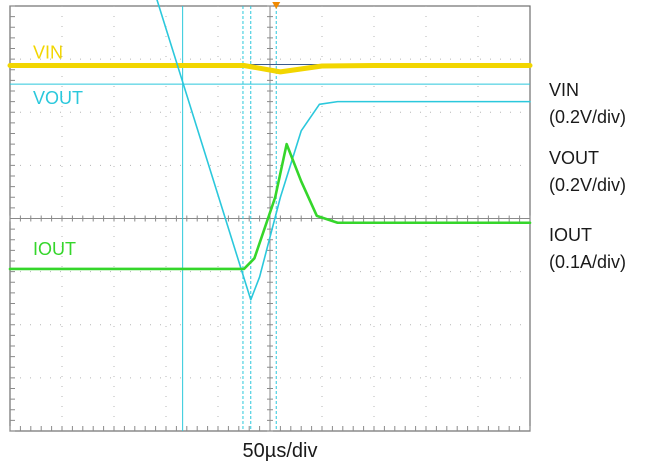  I want to click on vout-scale-label: VOUT (0.2V/div), so click(587, 172).